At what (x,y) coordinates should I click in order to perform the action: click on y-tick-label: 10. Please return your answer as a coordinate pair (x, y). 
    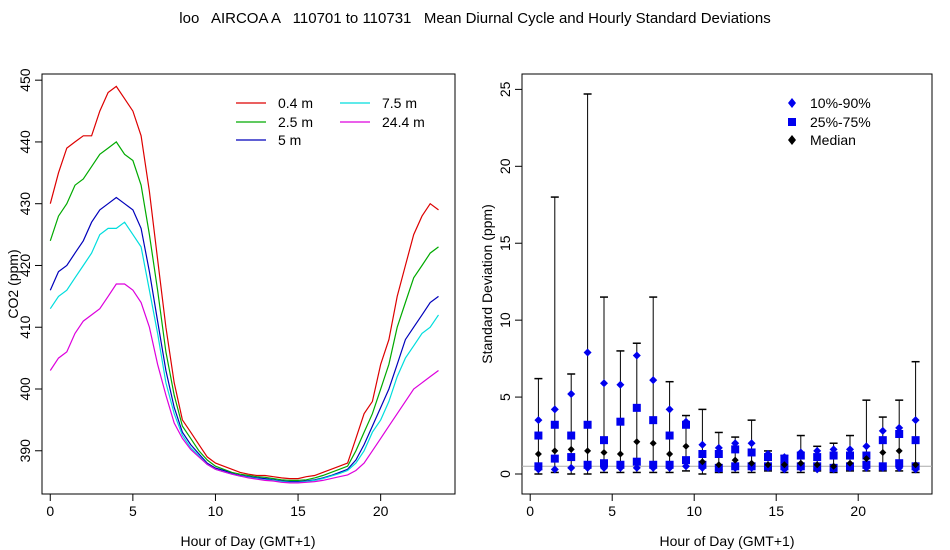
    Looking at the image, I should click on (505, 320).